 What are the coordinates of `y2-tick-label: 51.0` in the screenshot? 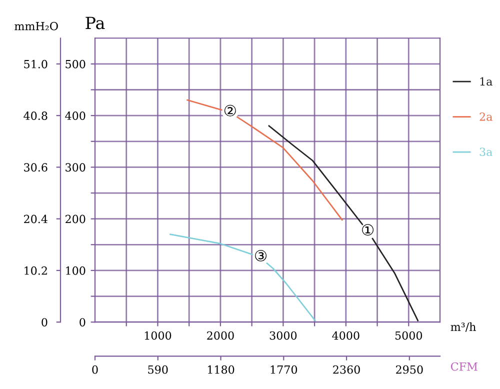 It's located at (36, 64).